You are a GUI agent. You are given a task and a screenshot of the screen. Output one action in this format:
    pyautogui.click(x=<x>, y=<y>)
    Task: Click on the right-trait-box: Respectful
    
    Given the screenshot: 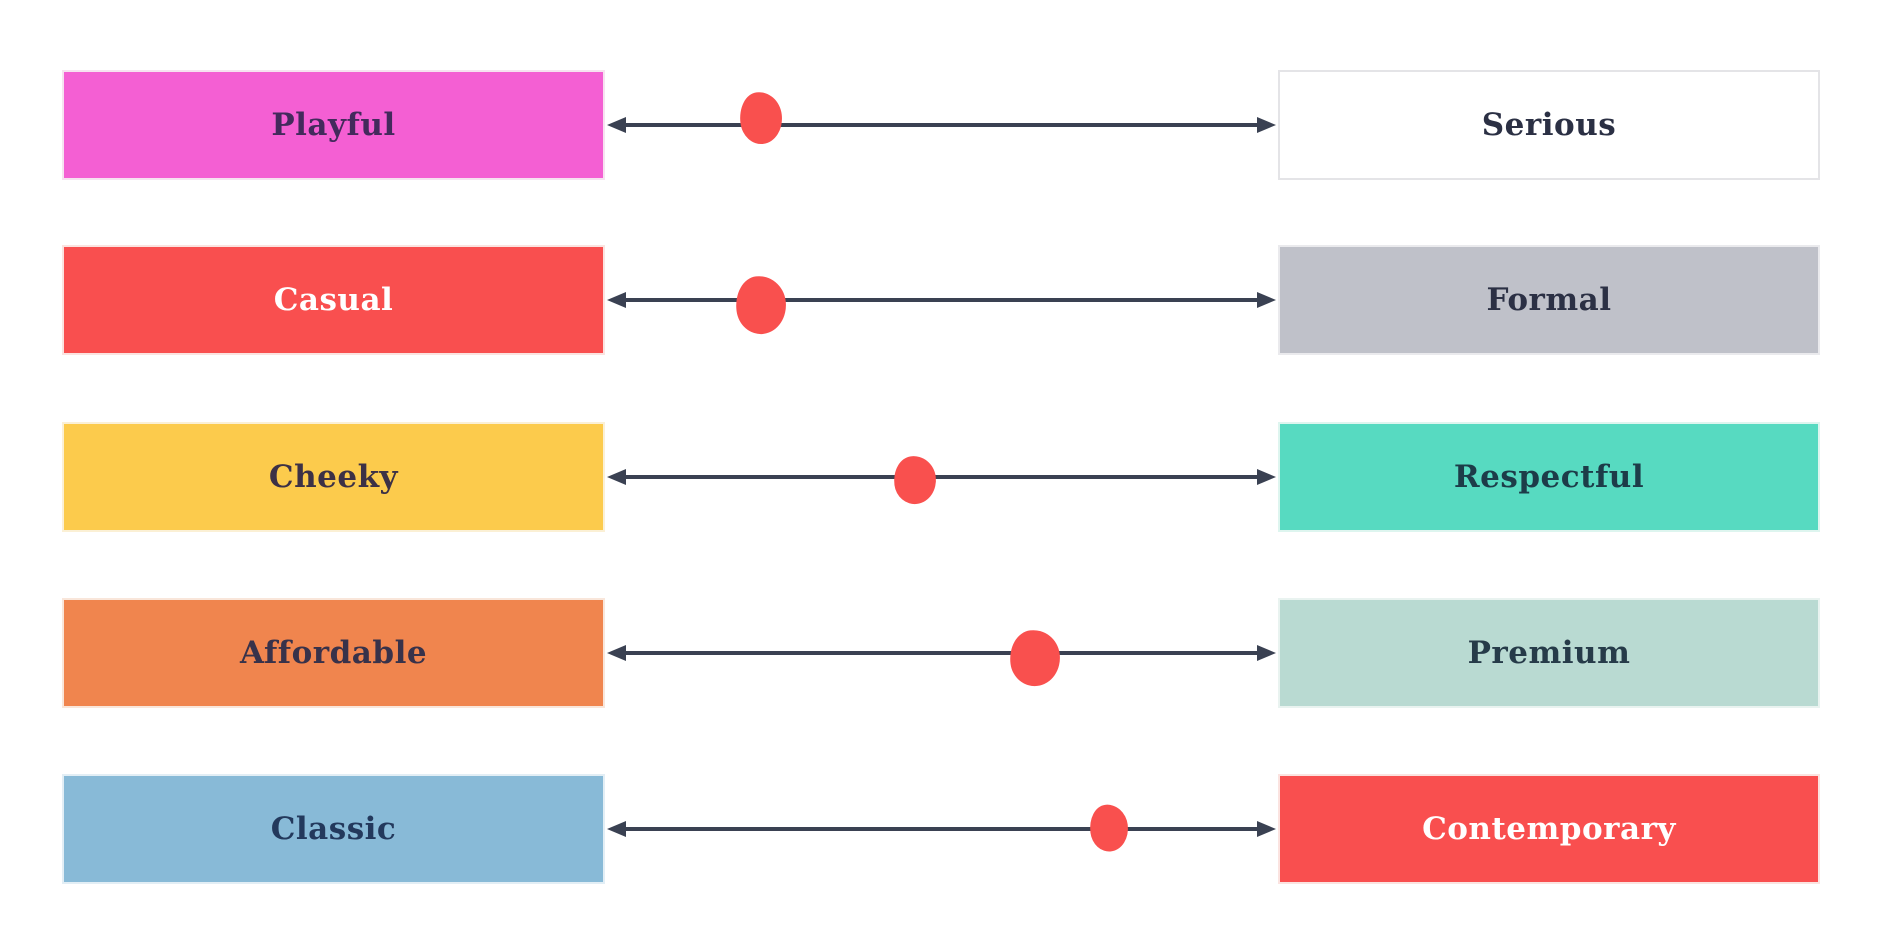 What is the action you would take?
    pyautogui.click(x=1549, y=477)
    